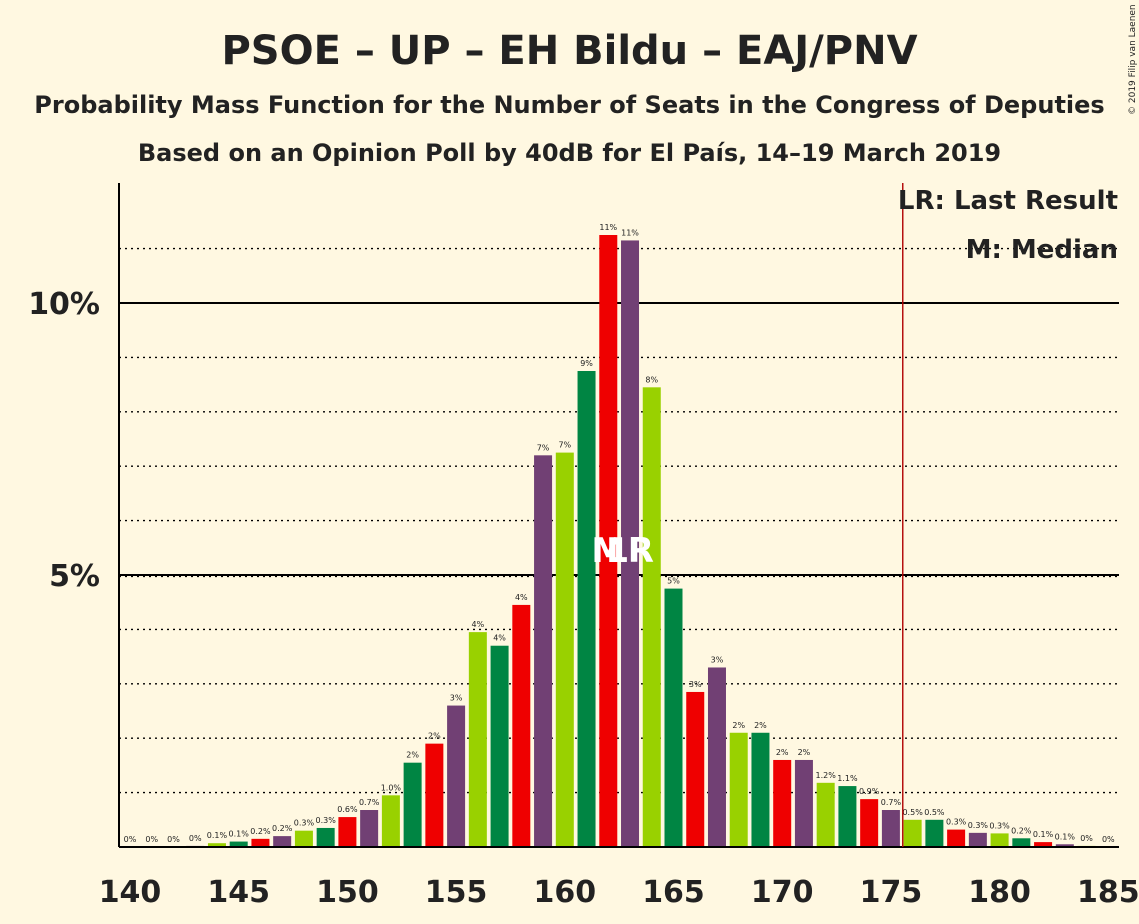  I want to click on bar-label-142: 0%, so click(173, 839).